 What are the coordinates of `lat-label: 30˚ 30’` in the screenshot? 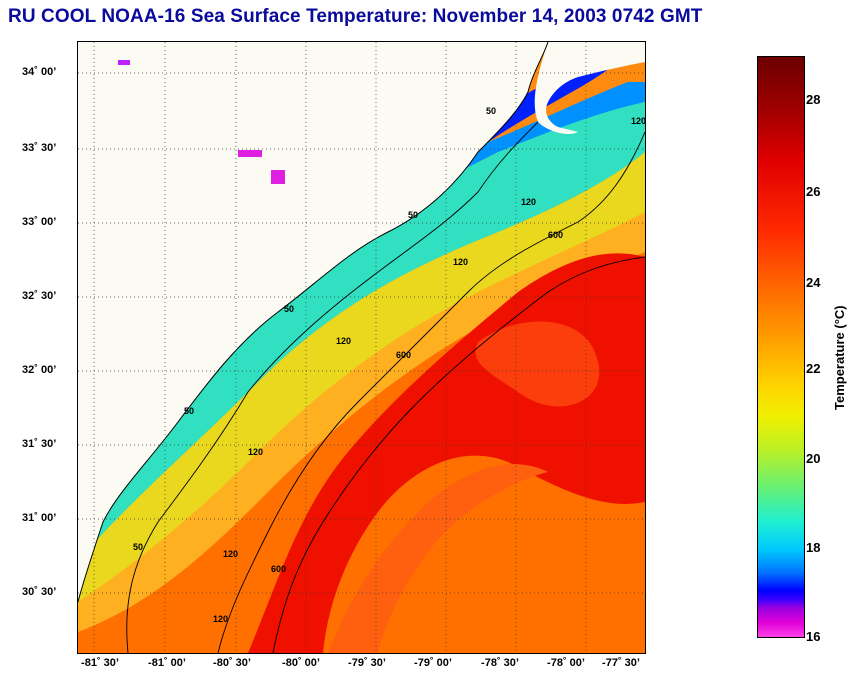 It's located at (39, 592).